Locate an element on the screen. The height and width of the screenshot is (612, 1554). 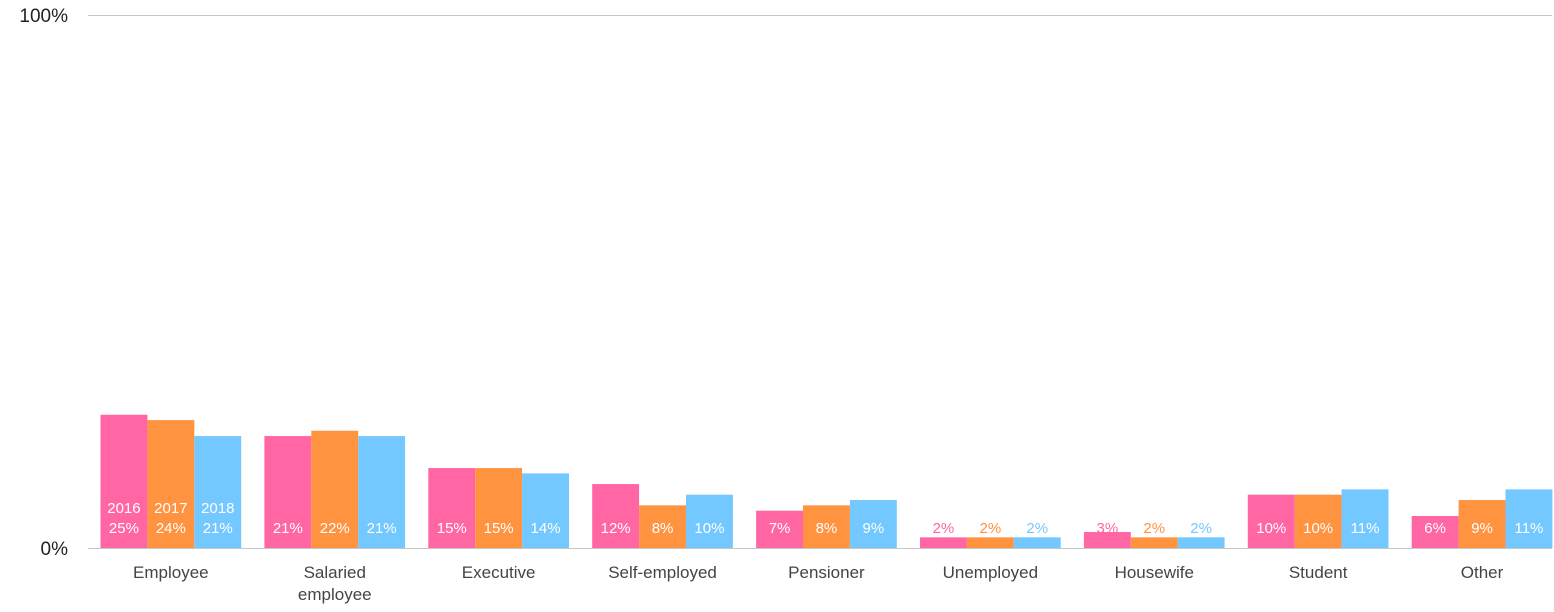
category-label: Pensioner is located at coordinates (826, 572).